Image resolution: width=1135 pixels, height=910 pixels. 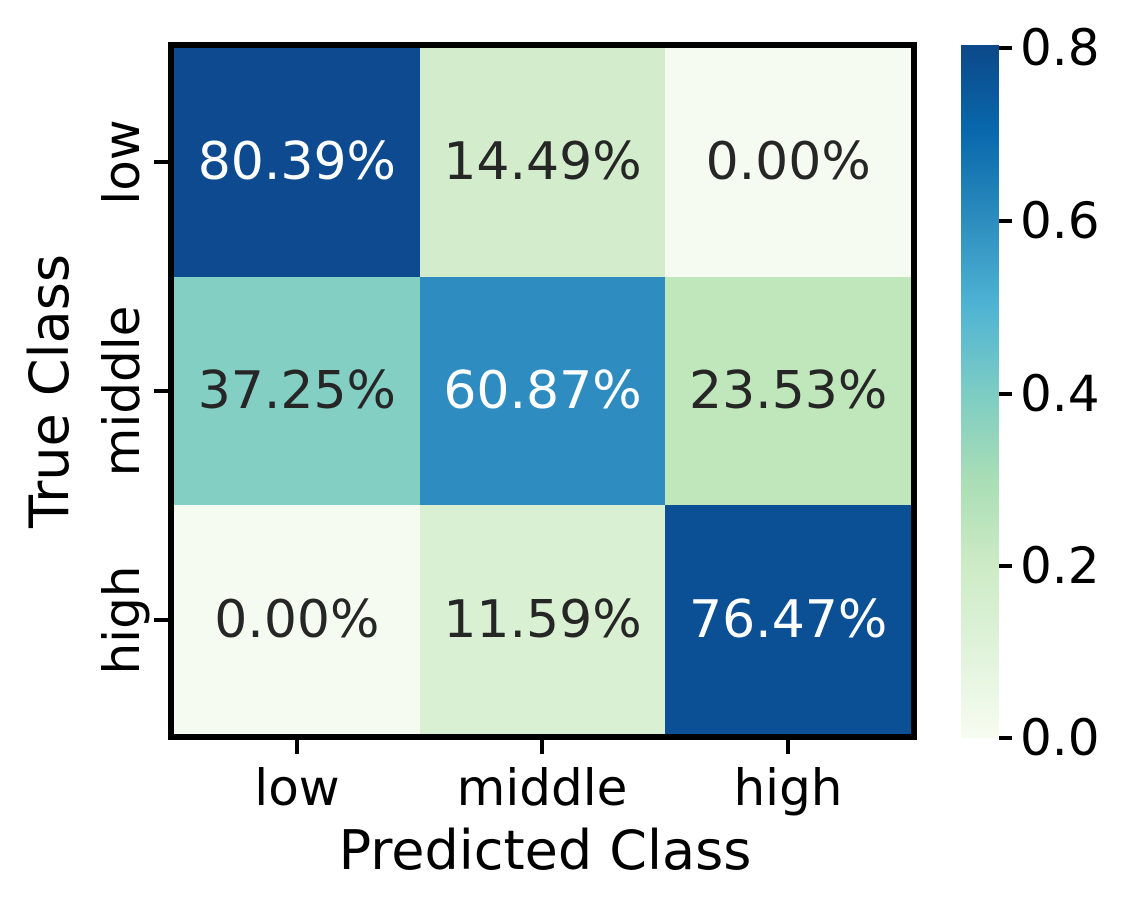 I want to click on x-axis-title: Predicted Class, so click(x=545, y=850).